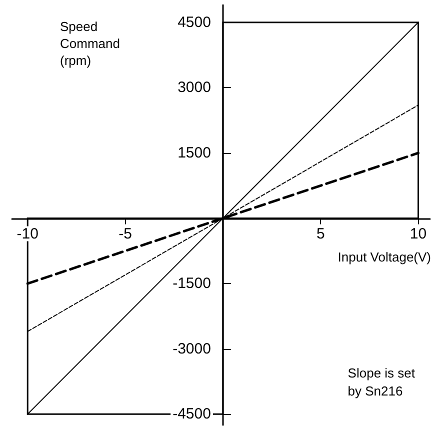  I want to click on y-tick-label: -1500, so click(191, 283).